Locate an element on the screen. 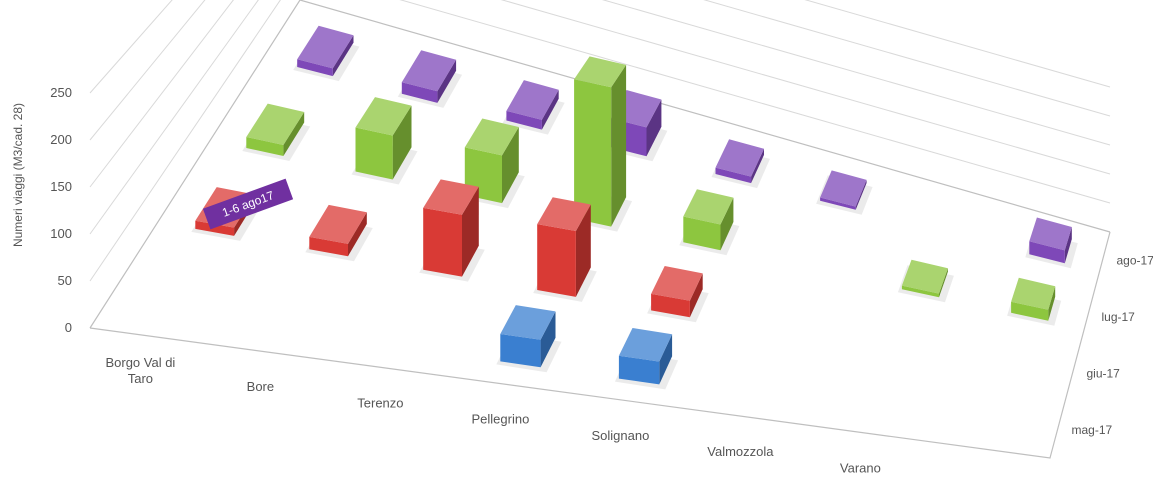  y-axis-ticks: 0 50 100 150 200 250 is located at coordinates (61, 210).